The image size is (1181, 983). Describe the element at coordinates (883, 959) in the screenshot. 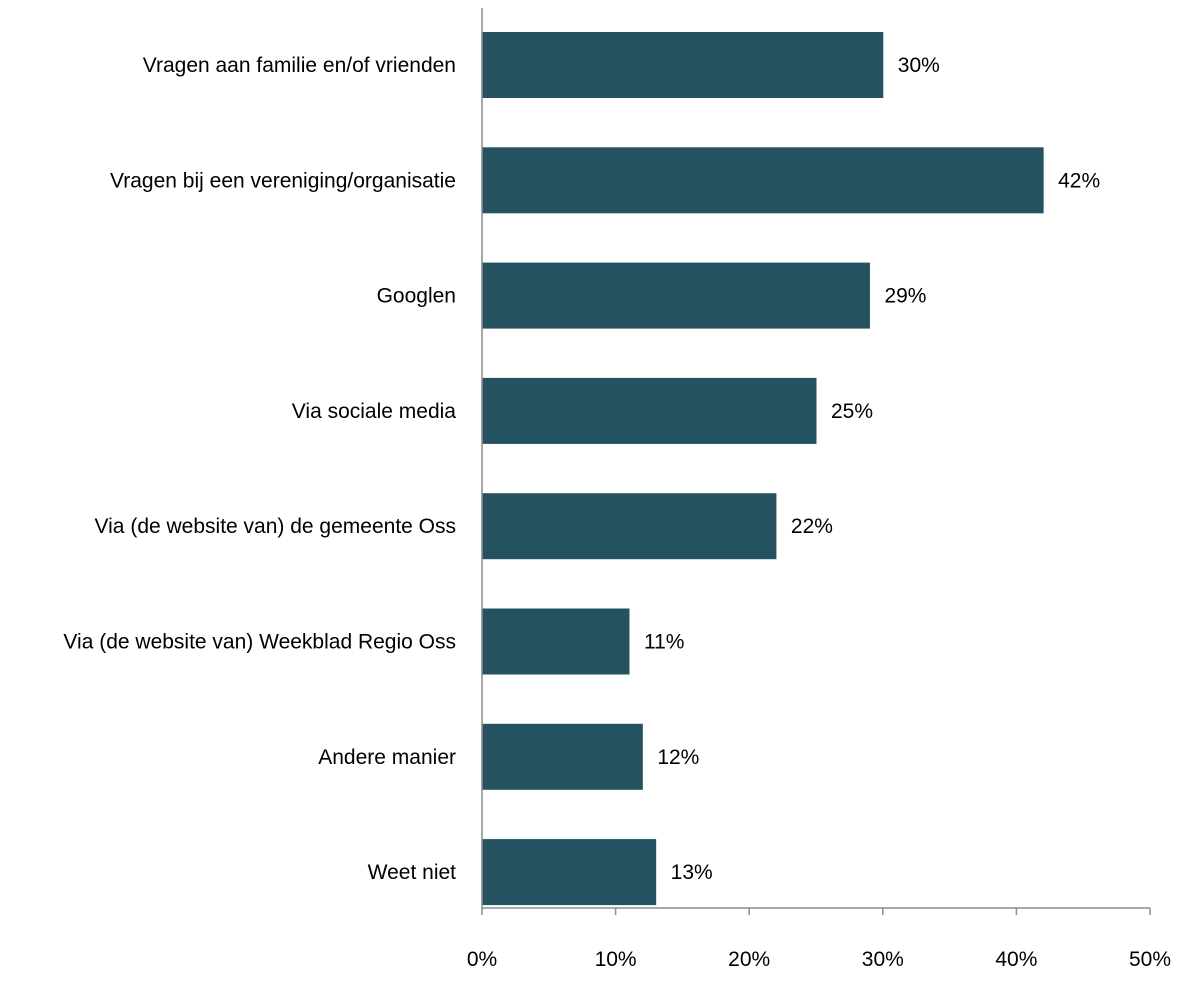

I see `x-tick-label: 30%` at that location.